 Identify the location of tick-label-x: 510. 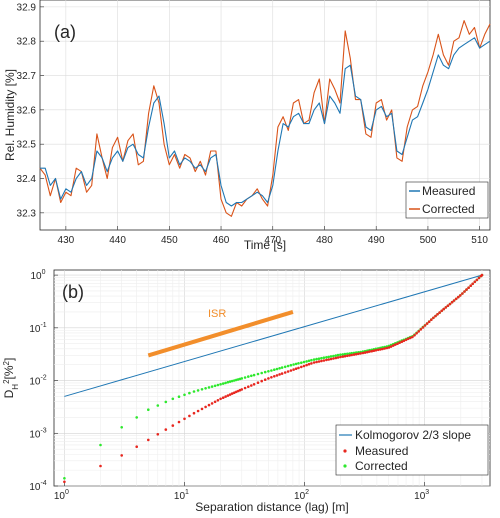
(479, 240).